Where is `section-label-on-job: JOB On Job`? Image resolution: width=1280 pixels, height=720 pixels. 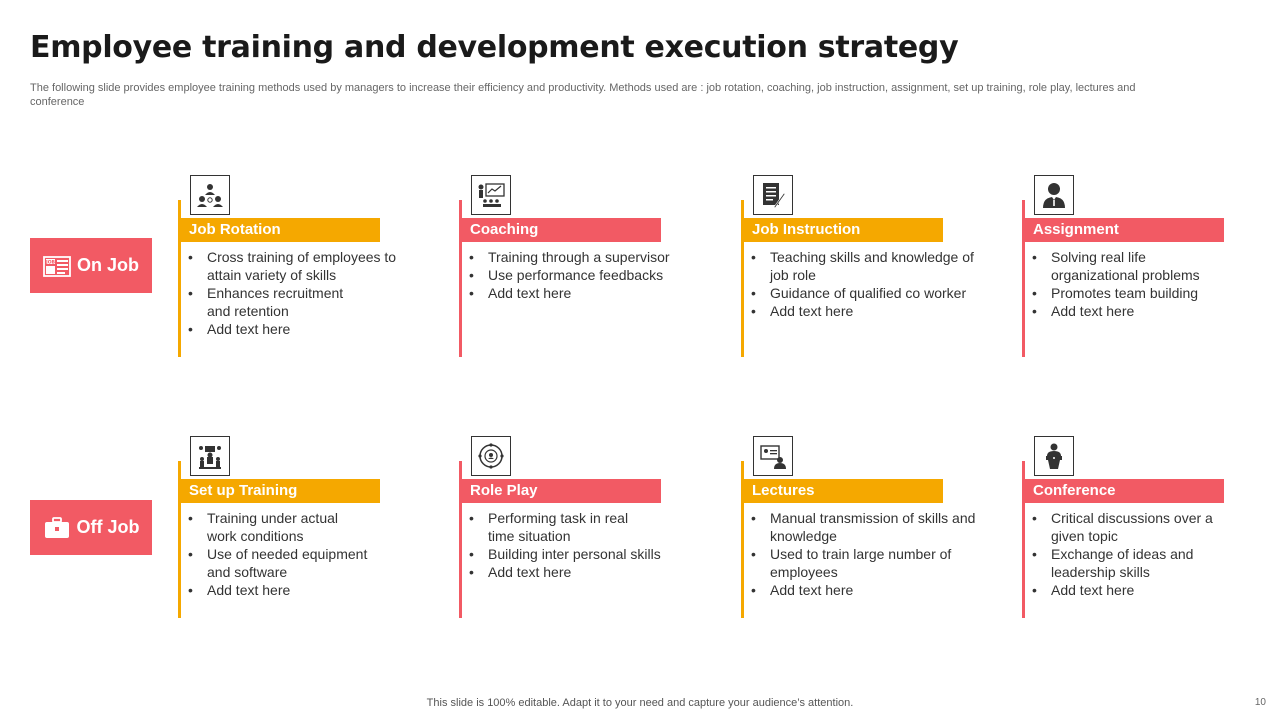 section-label-on-job: JOB On Job is located at coordinates (91, 265).